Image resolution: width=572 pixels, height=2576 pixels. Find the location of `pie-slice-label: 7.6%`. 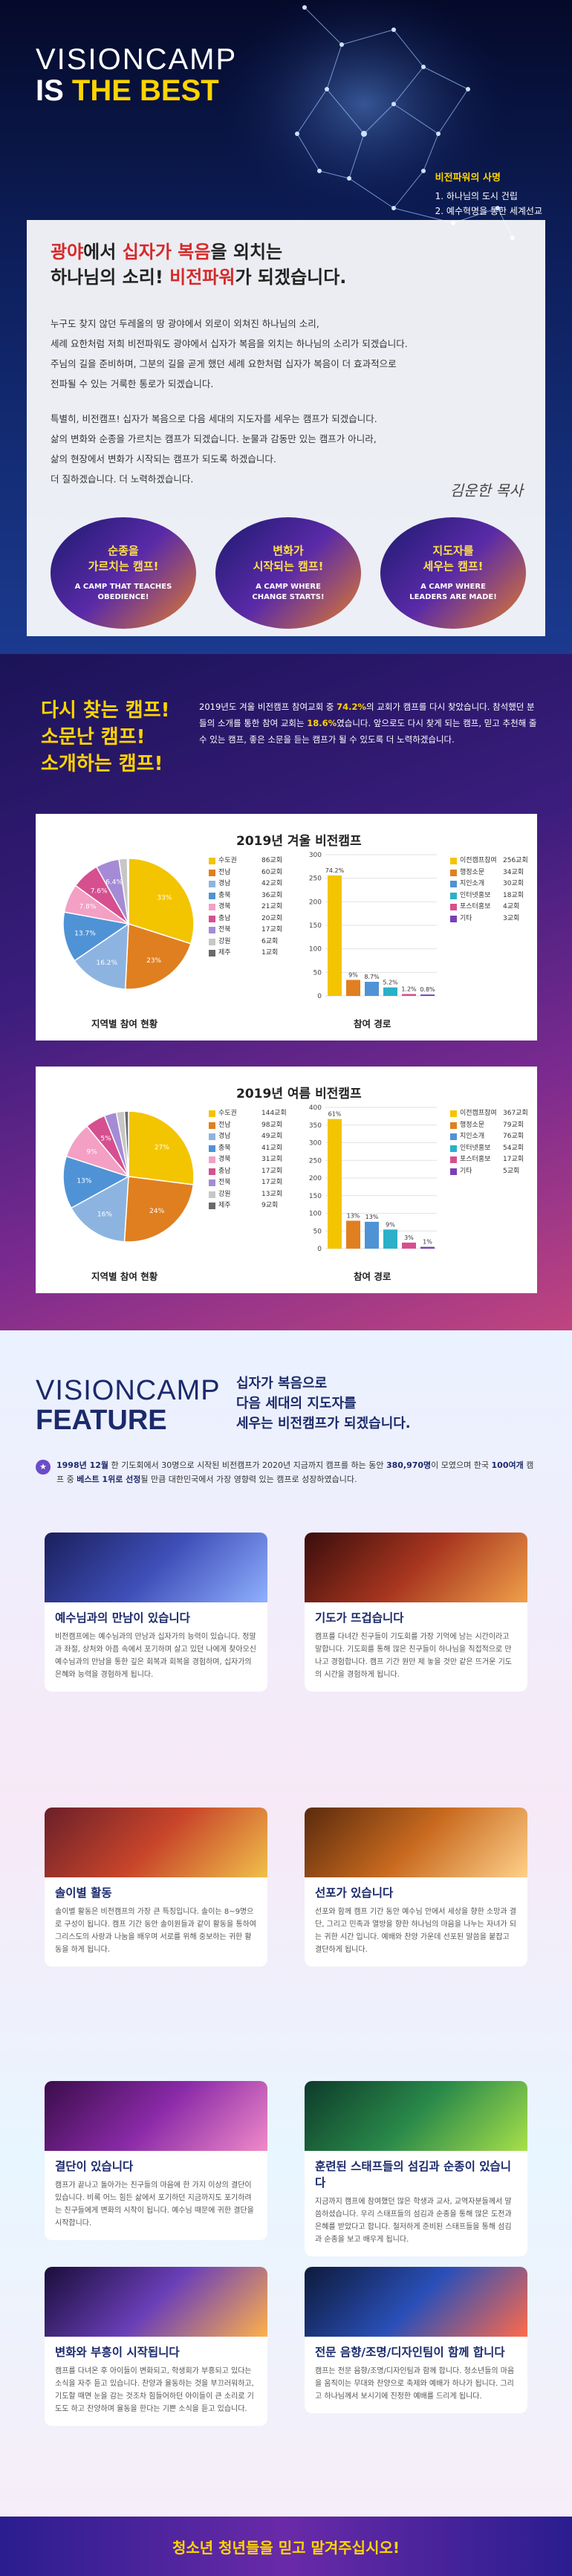

pie-slice-label: 7.6% is located at coordinates (100, 891).